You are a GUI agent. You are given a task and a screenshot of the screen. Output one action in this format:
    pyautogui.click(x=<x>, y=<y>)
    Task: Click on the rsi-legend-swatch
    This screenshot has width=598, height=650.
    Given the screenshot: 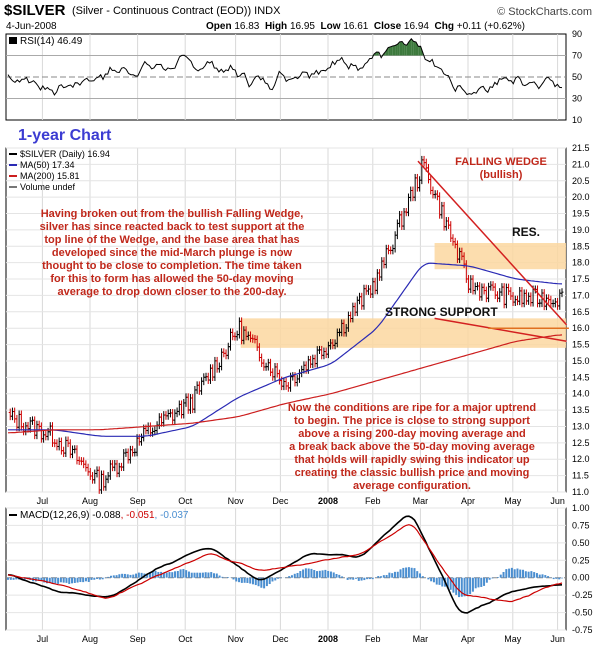 What is the action you would take?
    pyautogui.click(x=13, y=40)
    